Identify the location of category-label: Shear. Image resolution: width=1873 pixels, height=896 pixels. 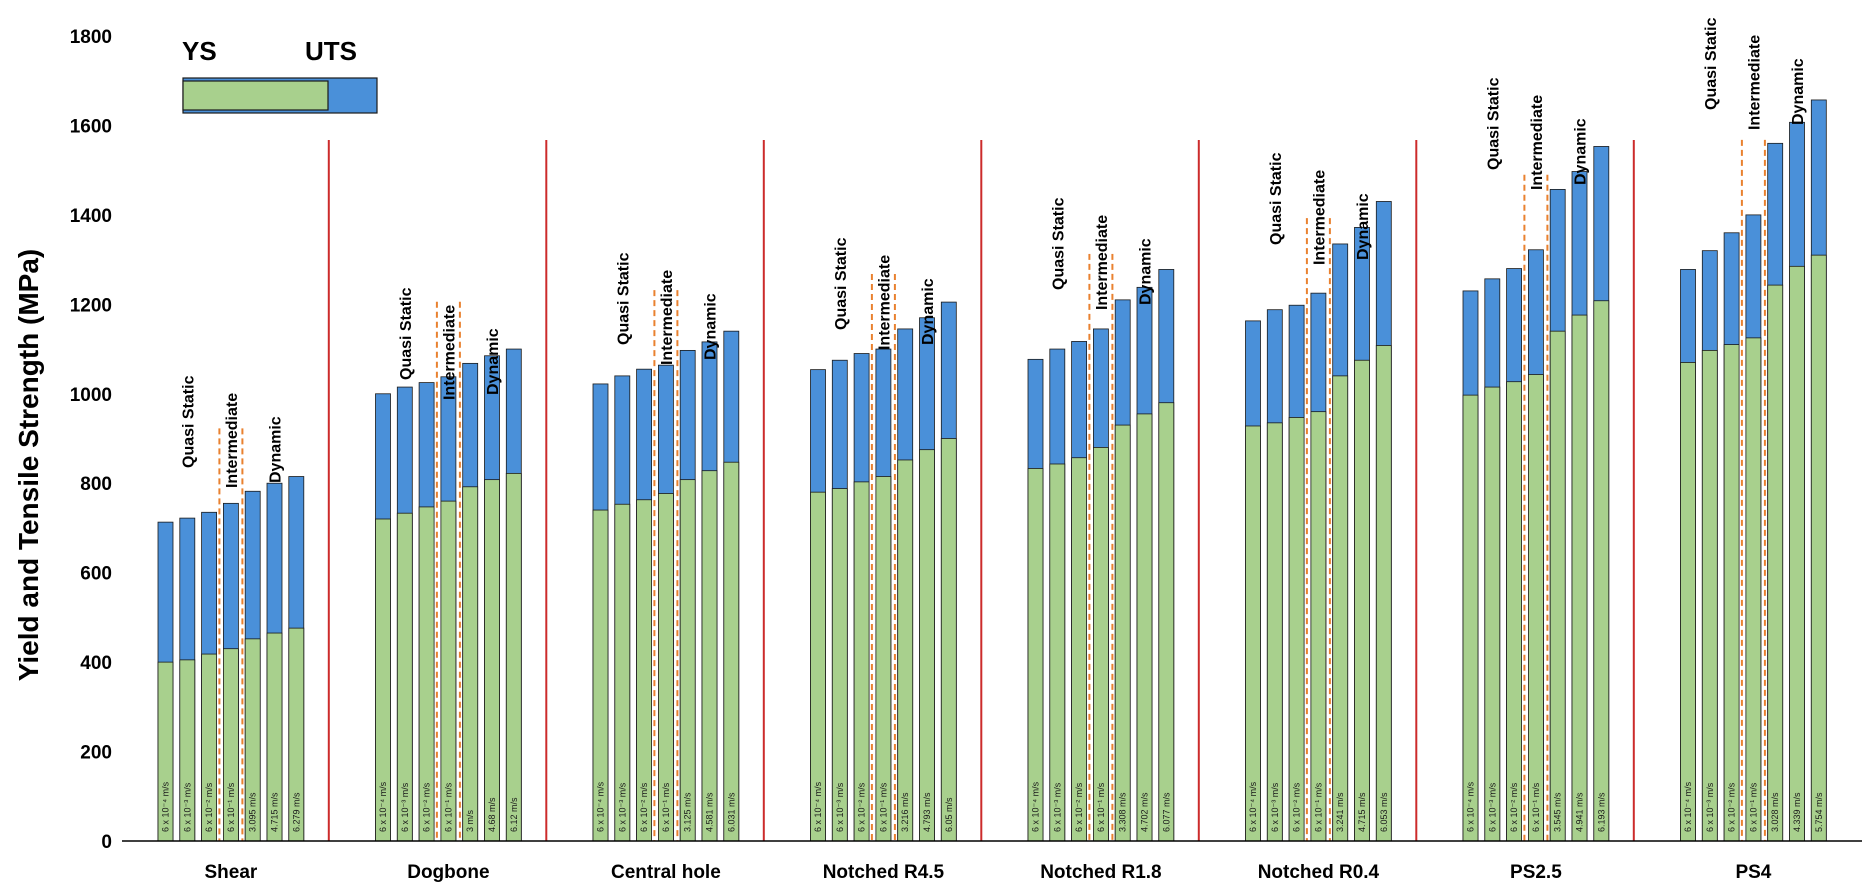
(230, 872).